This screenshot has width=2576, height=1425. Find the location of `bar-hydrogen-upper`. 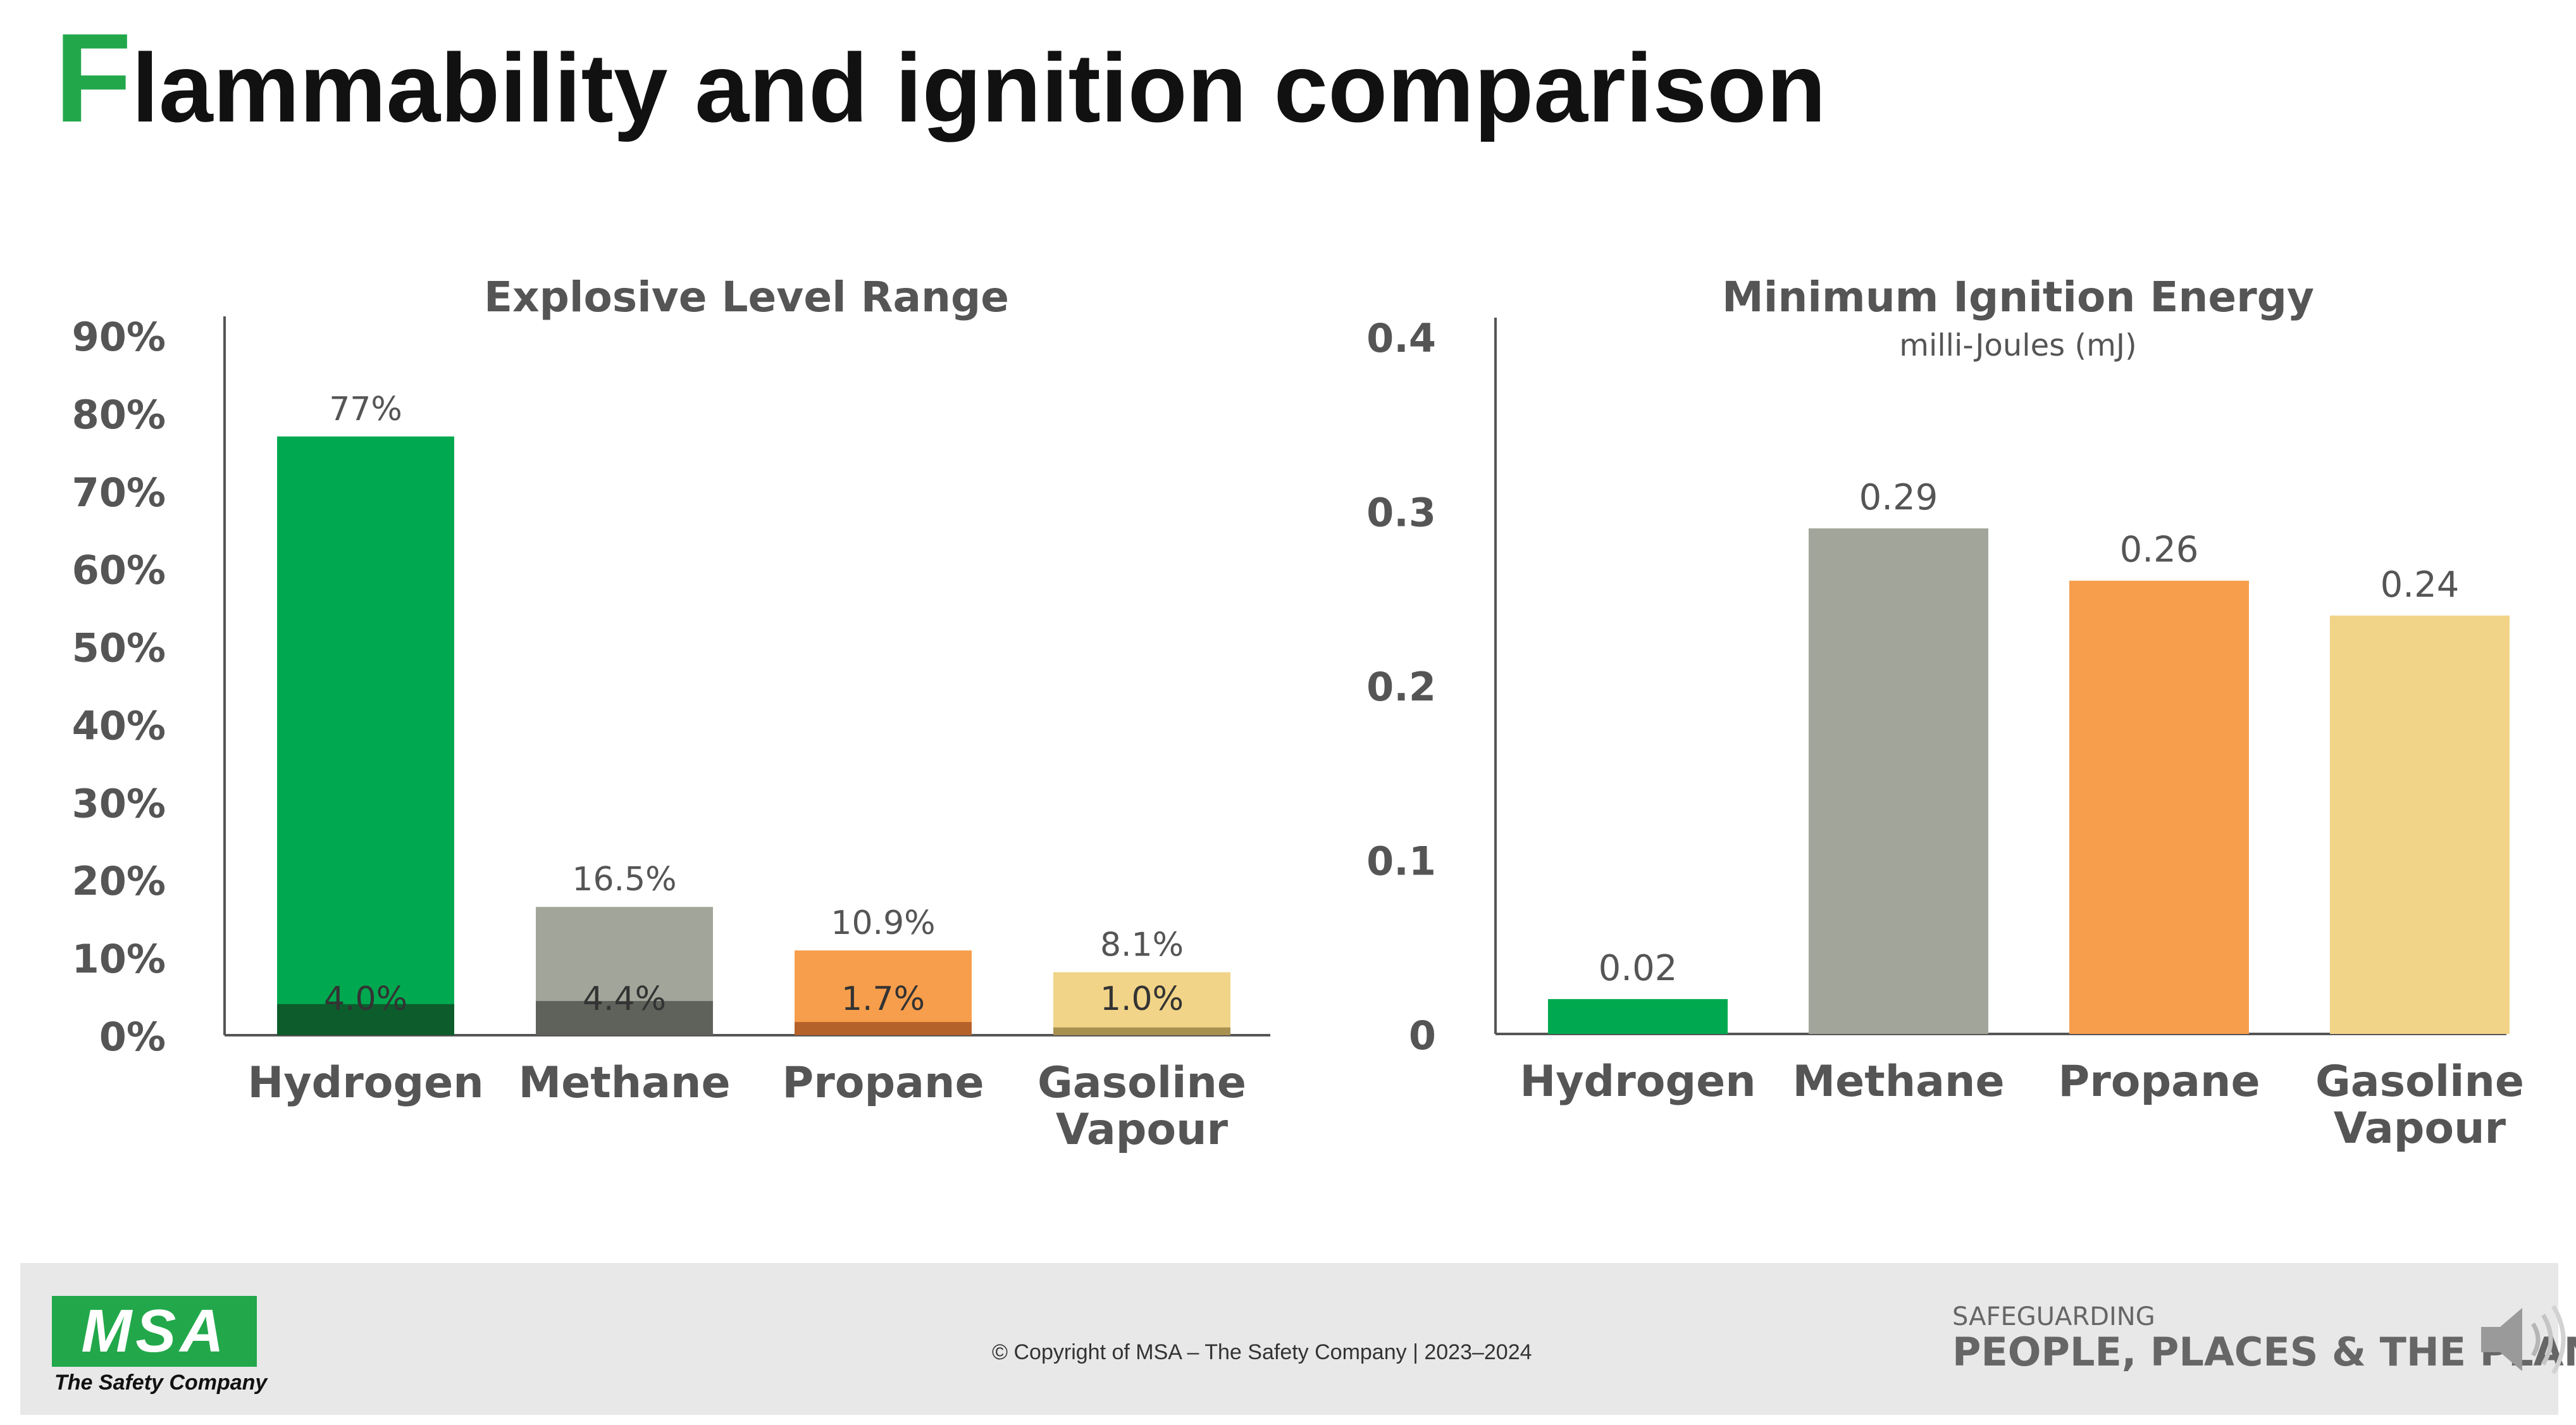

bar-hydrogen-upper is located at coordinates (366, 735).